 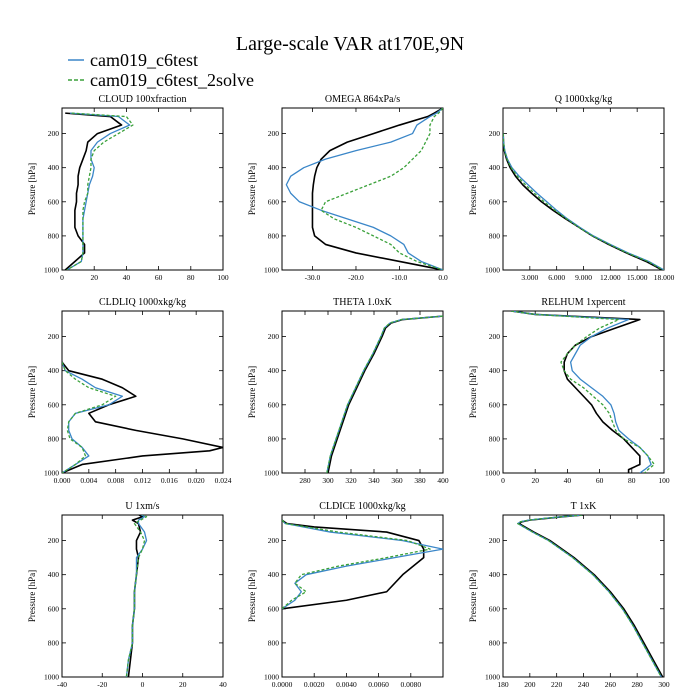 What do you see at coordinates (142, 506) in the screenshot?
I see `panel-7-title: U 1xm/s` at bounding box center [142, 506].